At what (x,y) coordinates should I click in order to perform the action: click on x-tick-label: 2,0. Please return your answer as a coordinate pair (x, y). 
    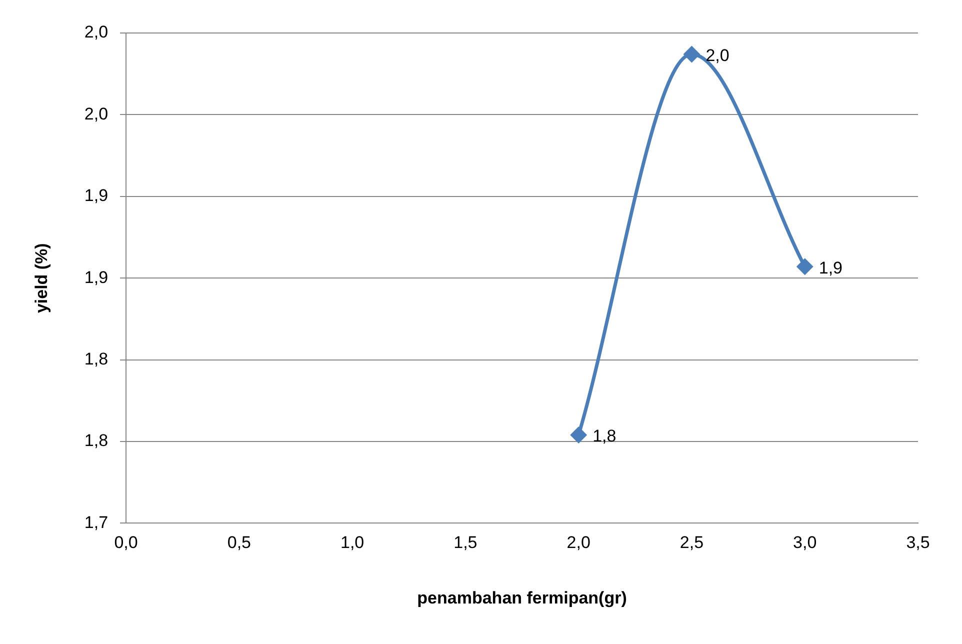
    Looking at the image, I should click on (578, 542).